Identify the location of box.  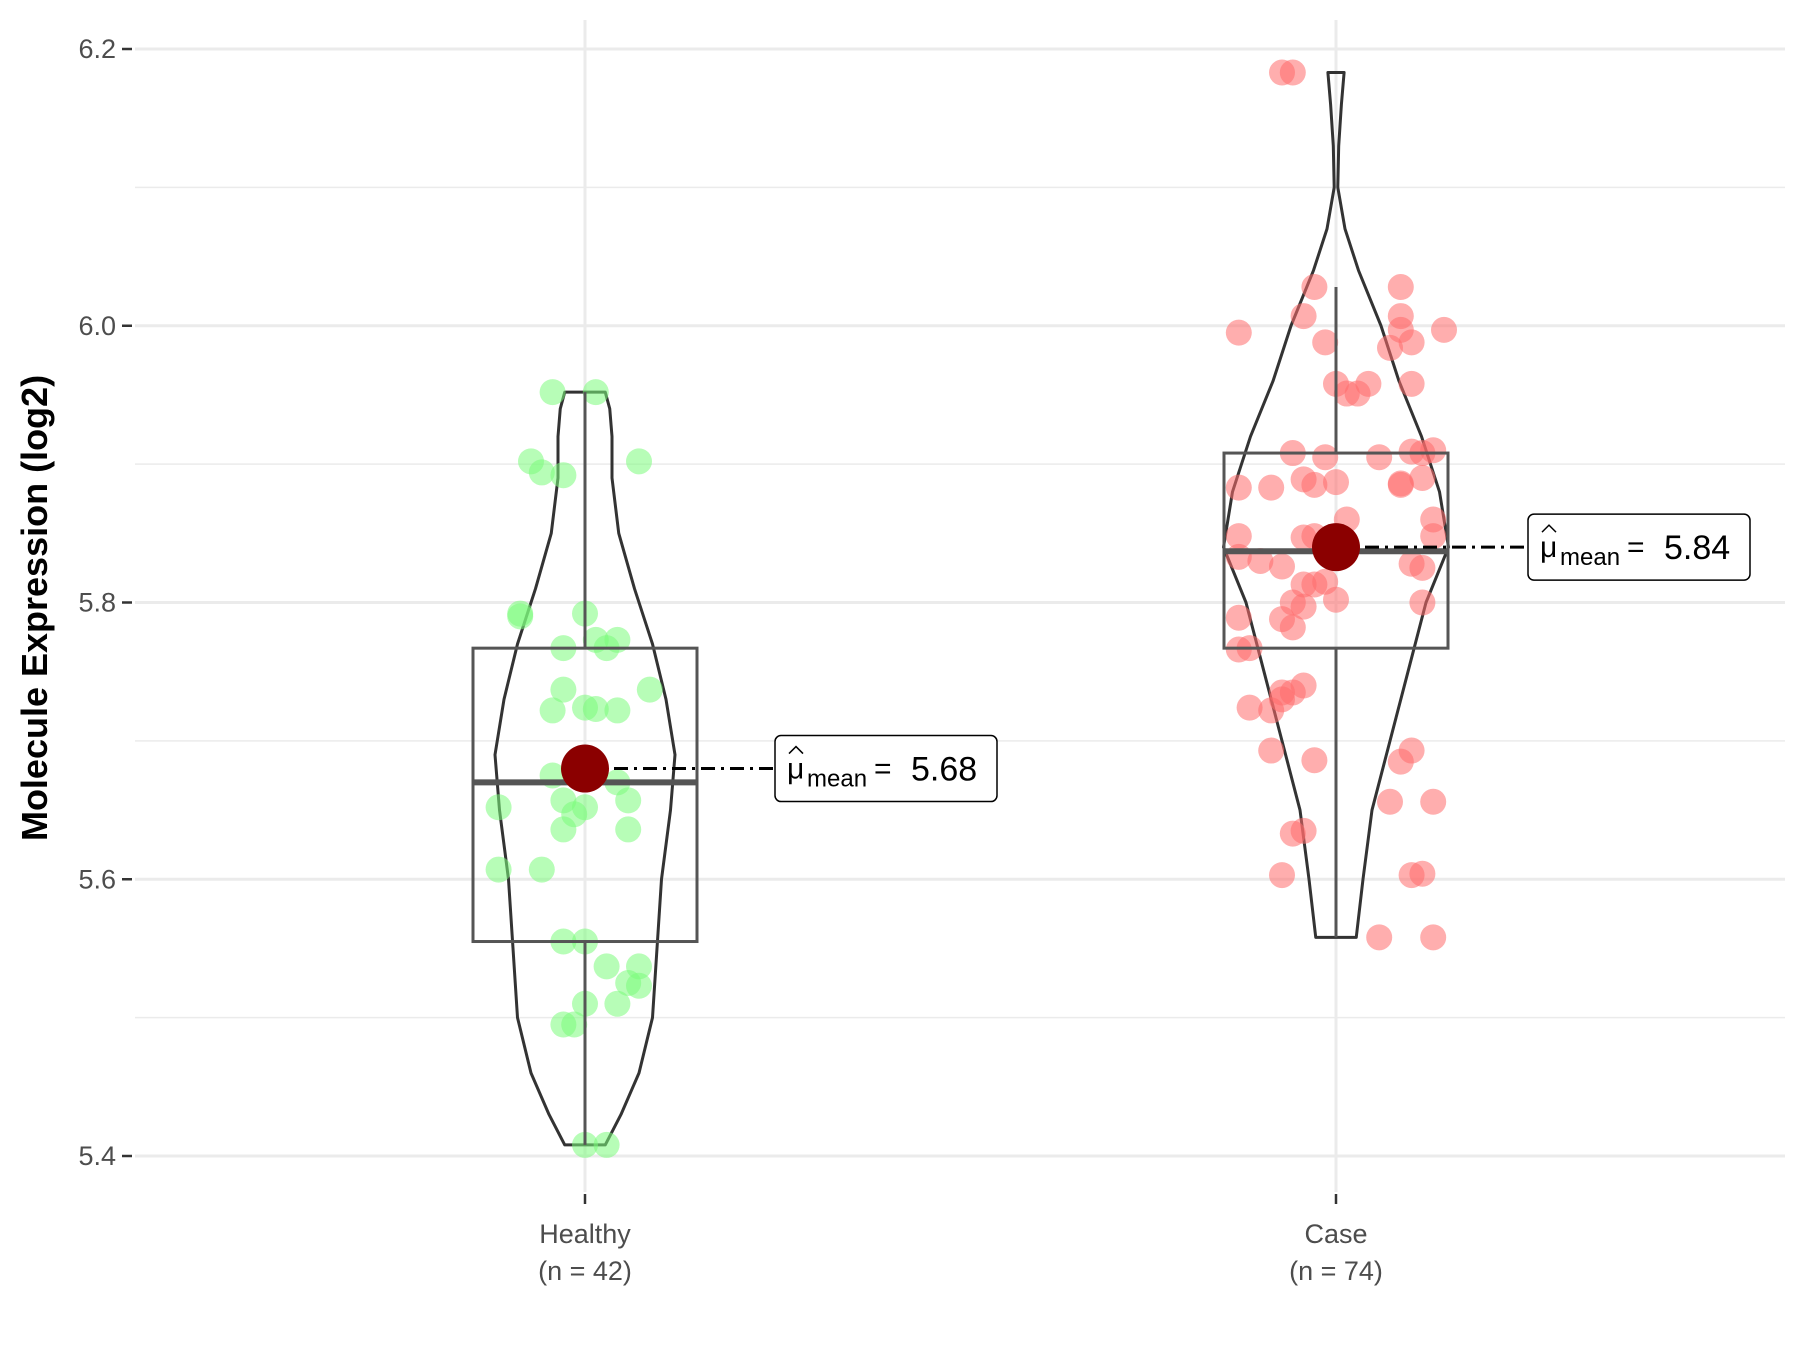
(585, 795).